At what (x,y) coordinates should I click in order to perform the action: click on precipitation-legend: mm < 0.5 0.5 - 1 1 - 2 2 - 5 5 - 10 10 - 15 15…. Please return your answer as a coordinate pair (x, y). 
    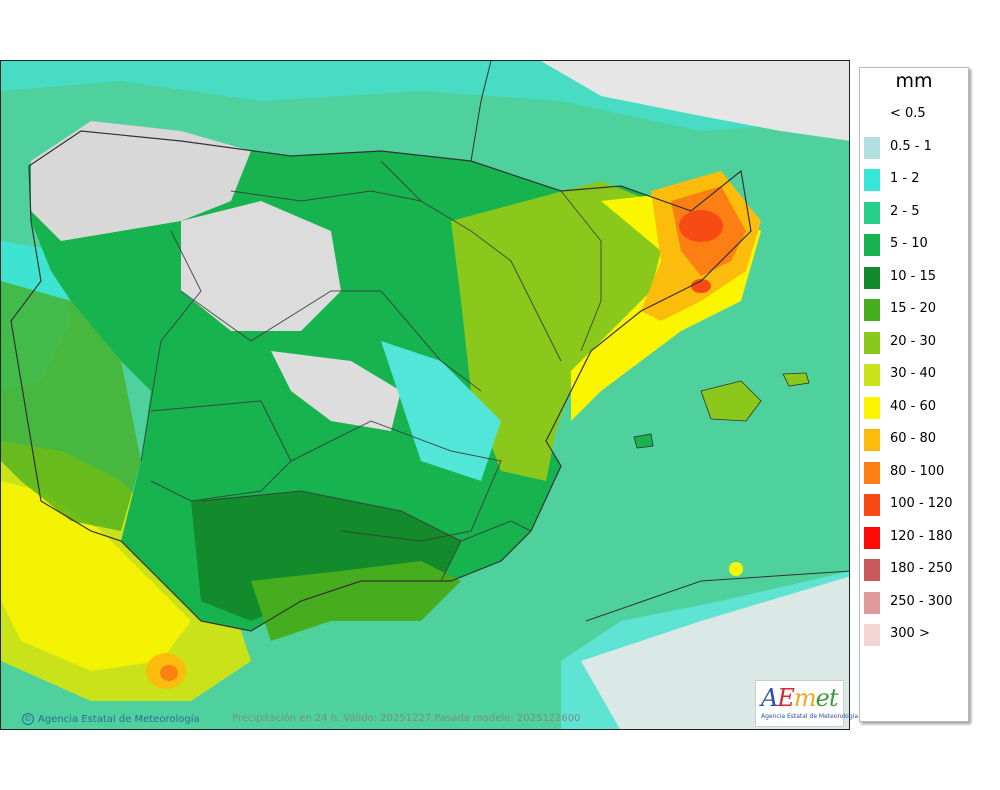
    Looking at the image, I should click on (914, 394).